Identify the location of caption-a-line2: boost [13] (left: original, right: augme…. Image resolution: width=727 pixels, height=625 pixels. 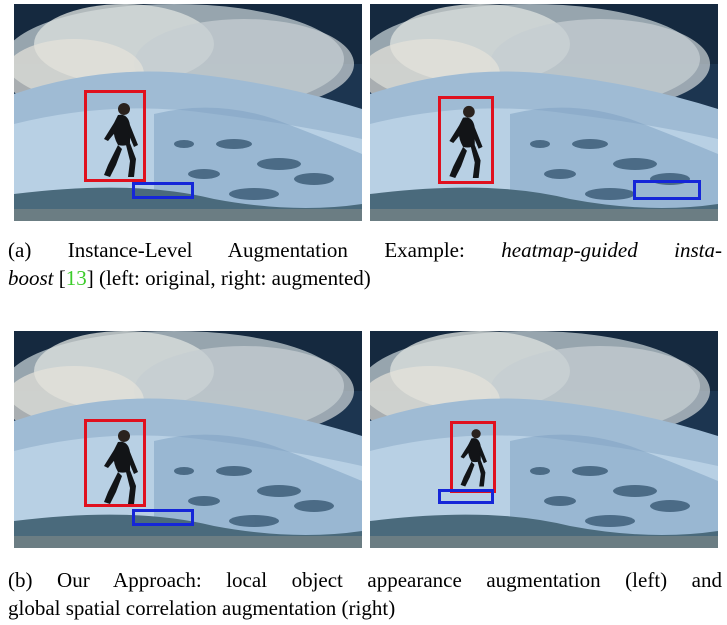
(189, 278).